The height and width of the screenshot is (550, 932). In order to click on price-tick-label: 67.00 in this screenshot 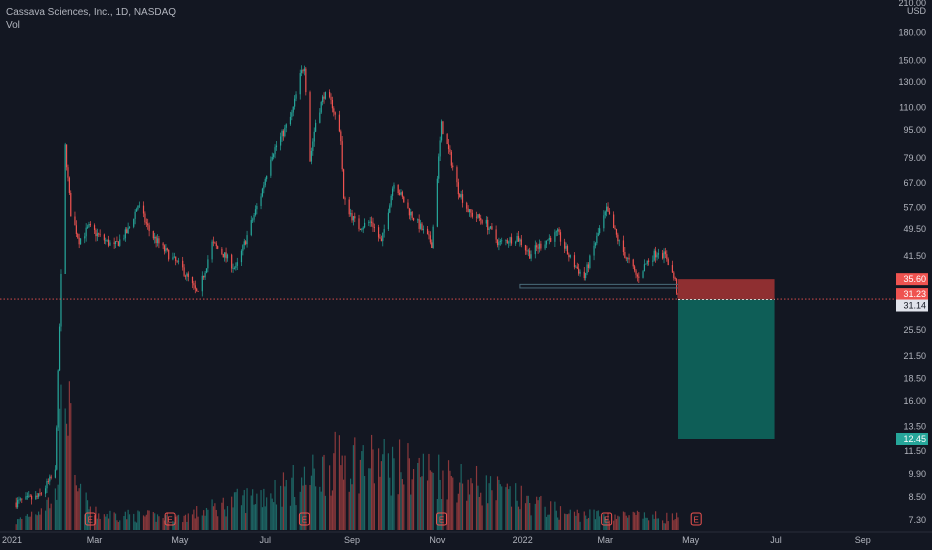, I will do `click(914, 183)`.